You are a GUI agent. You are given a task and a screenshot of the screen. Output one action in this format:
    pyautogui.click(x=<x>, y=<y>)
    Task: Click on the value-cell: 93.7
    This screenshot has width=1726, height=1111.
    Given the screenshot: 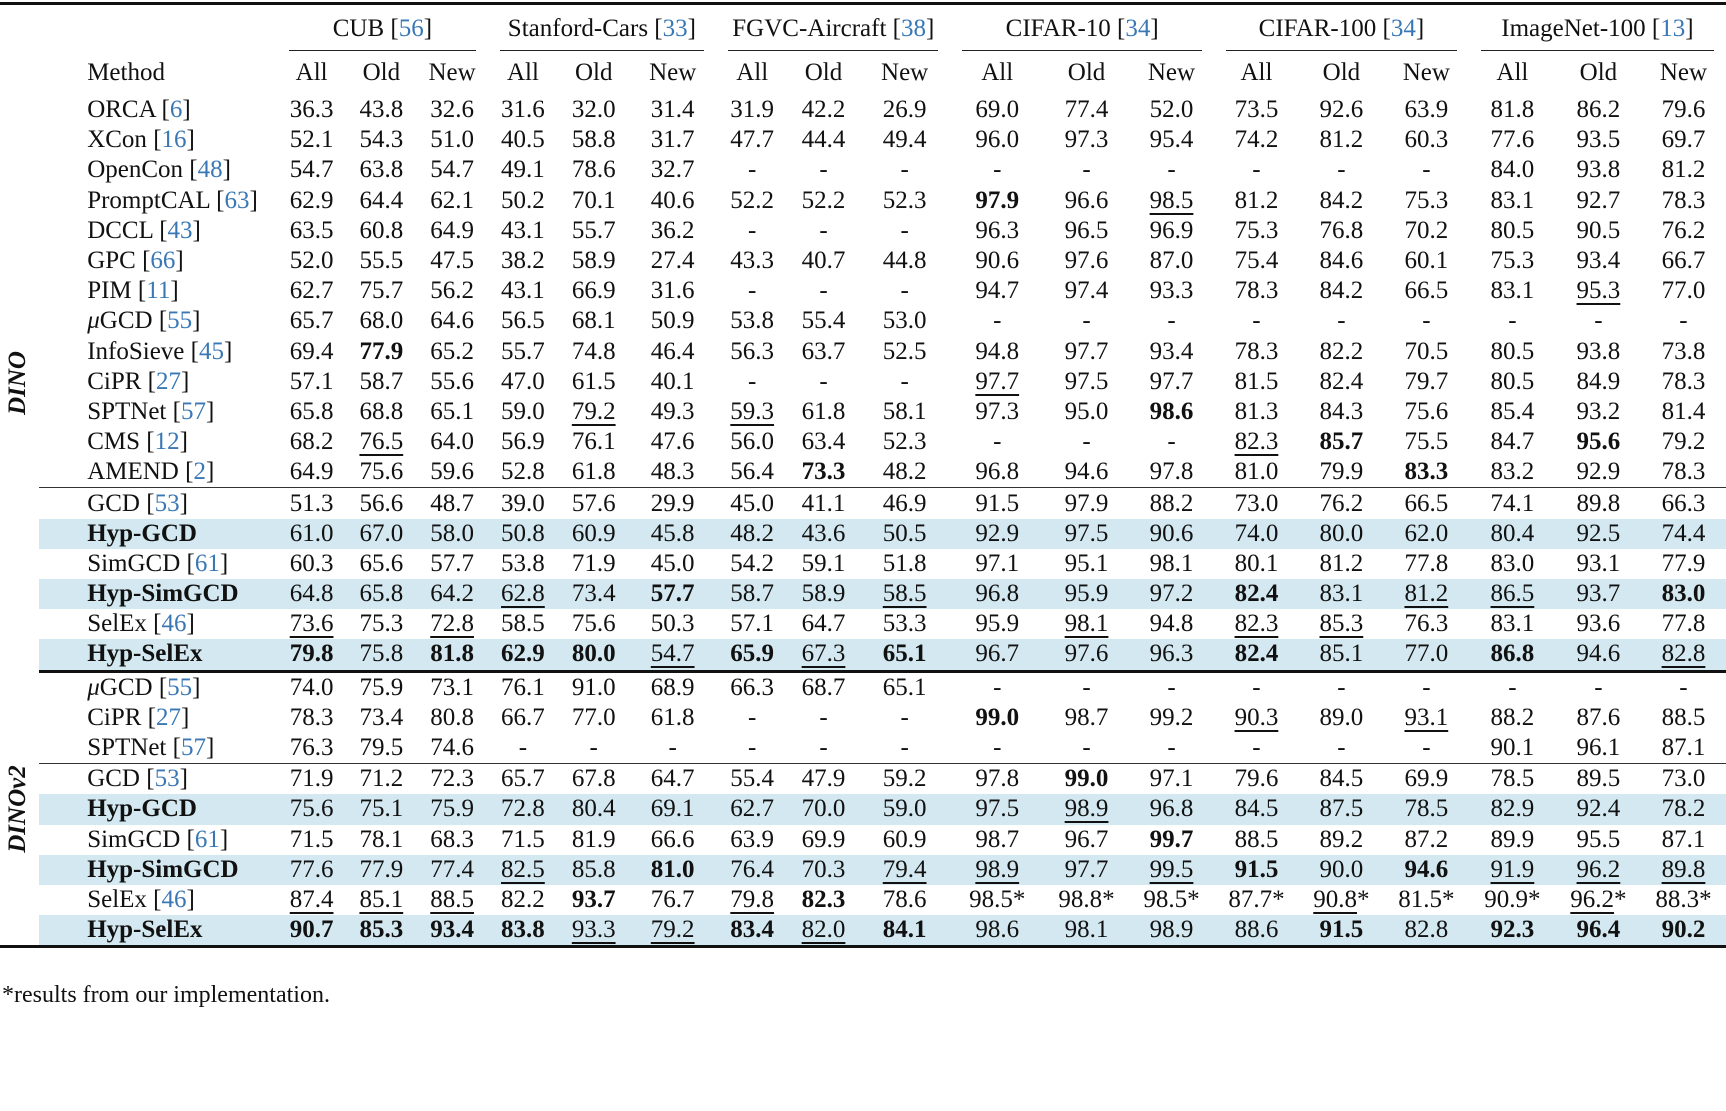 What is the action you would take?
    pyautogui.click(x=1598, y=594)
    